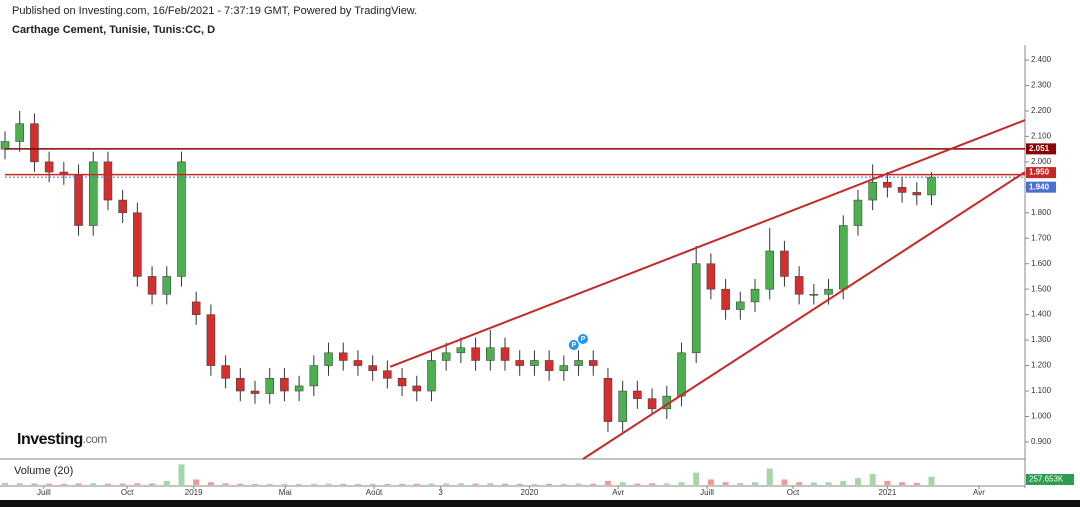 The width and height of the screenshot is (1080, 507). What do you see at coordinates (793, 492) in the screenshot?
I see `x-tick-label: Oct` at bounding box center [793, 492].